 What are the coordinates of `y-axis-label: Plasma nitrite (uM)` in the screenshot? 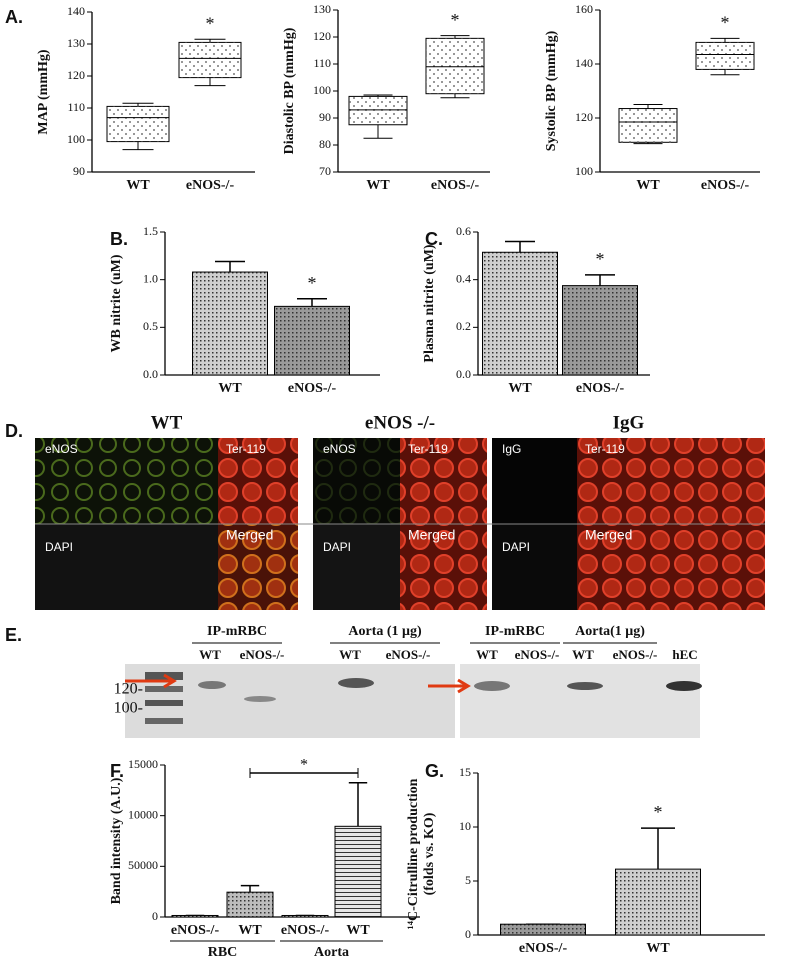 It's located at (429, 303).